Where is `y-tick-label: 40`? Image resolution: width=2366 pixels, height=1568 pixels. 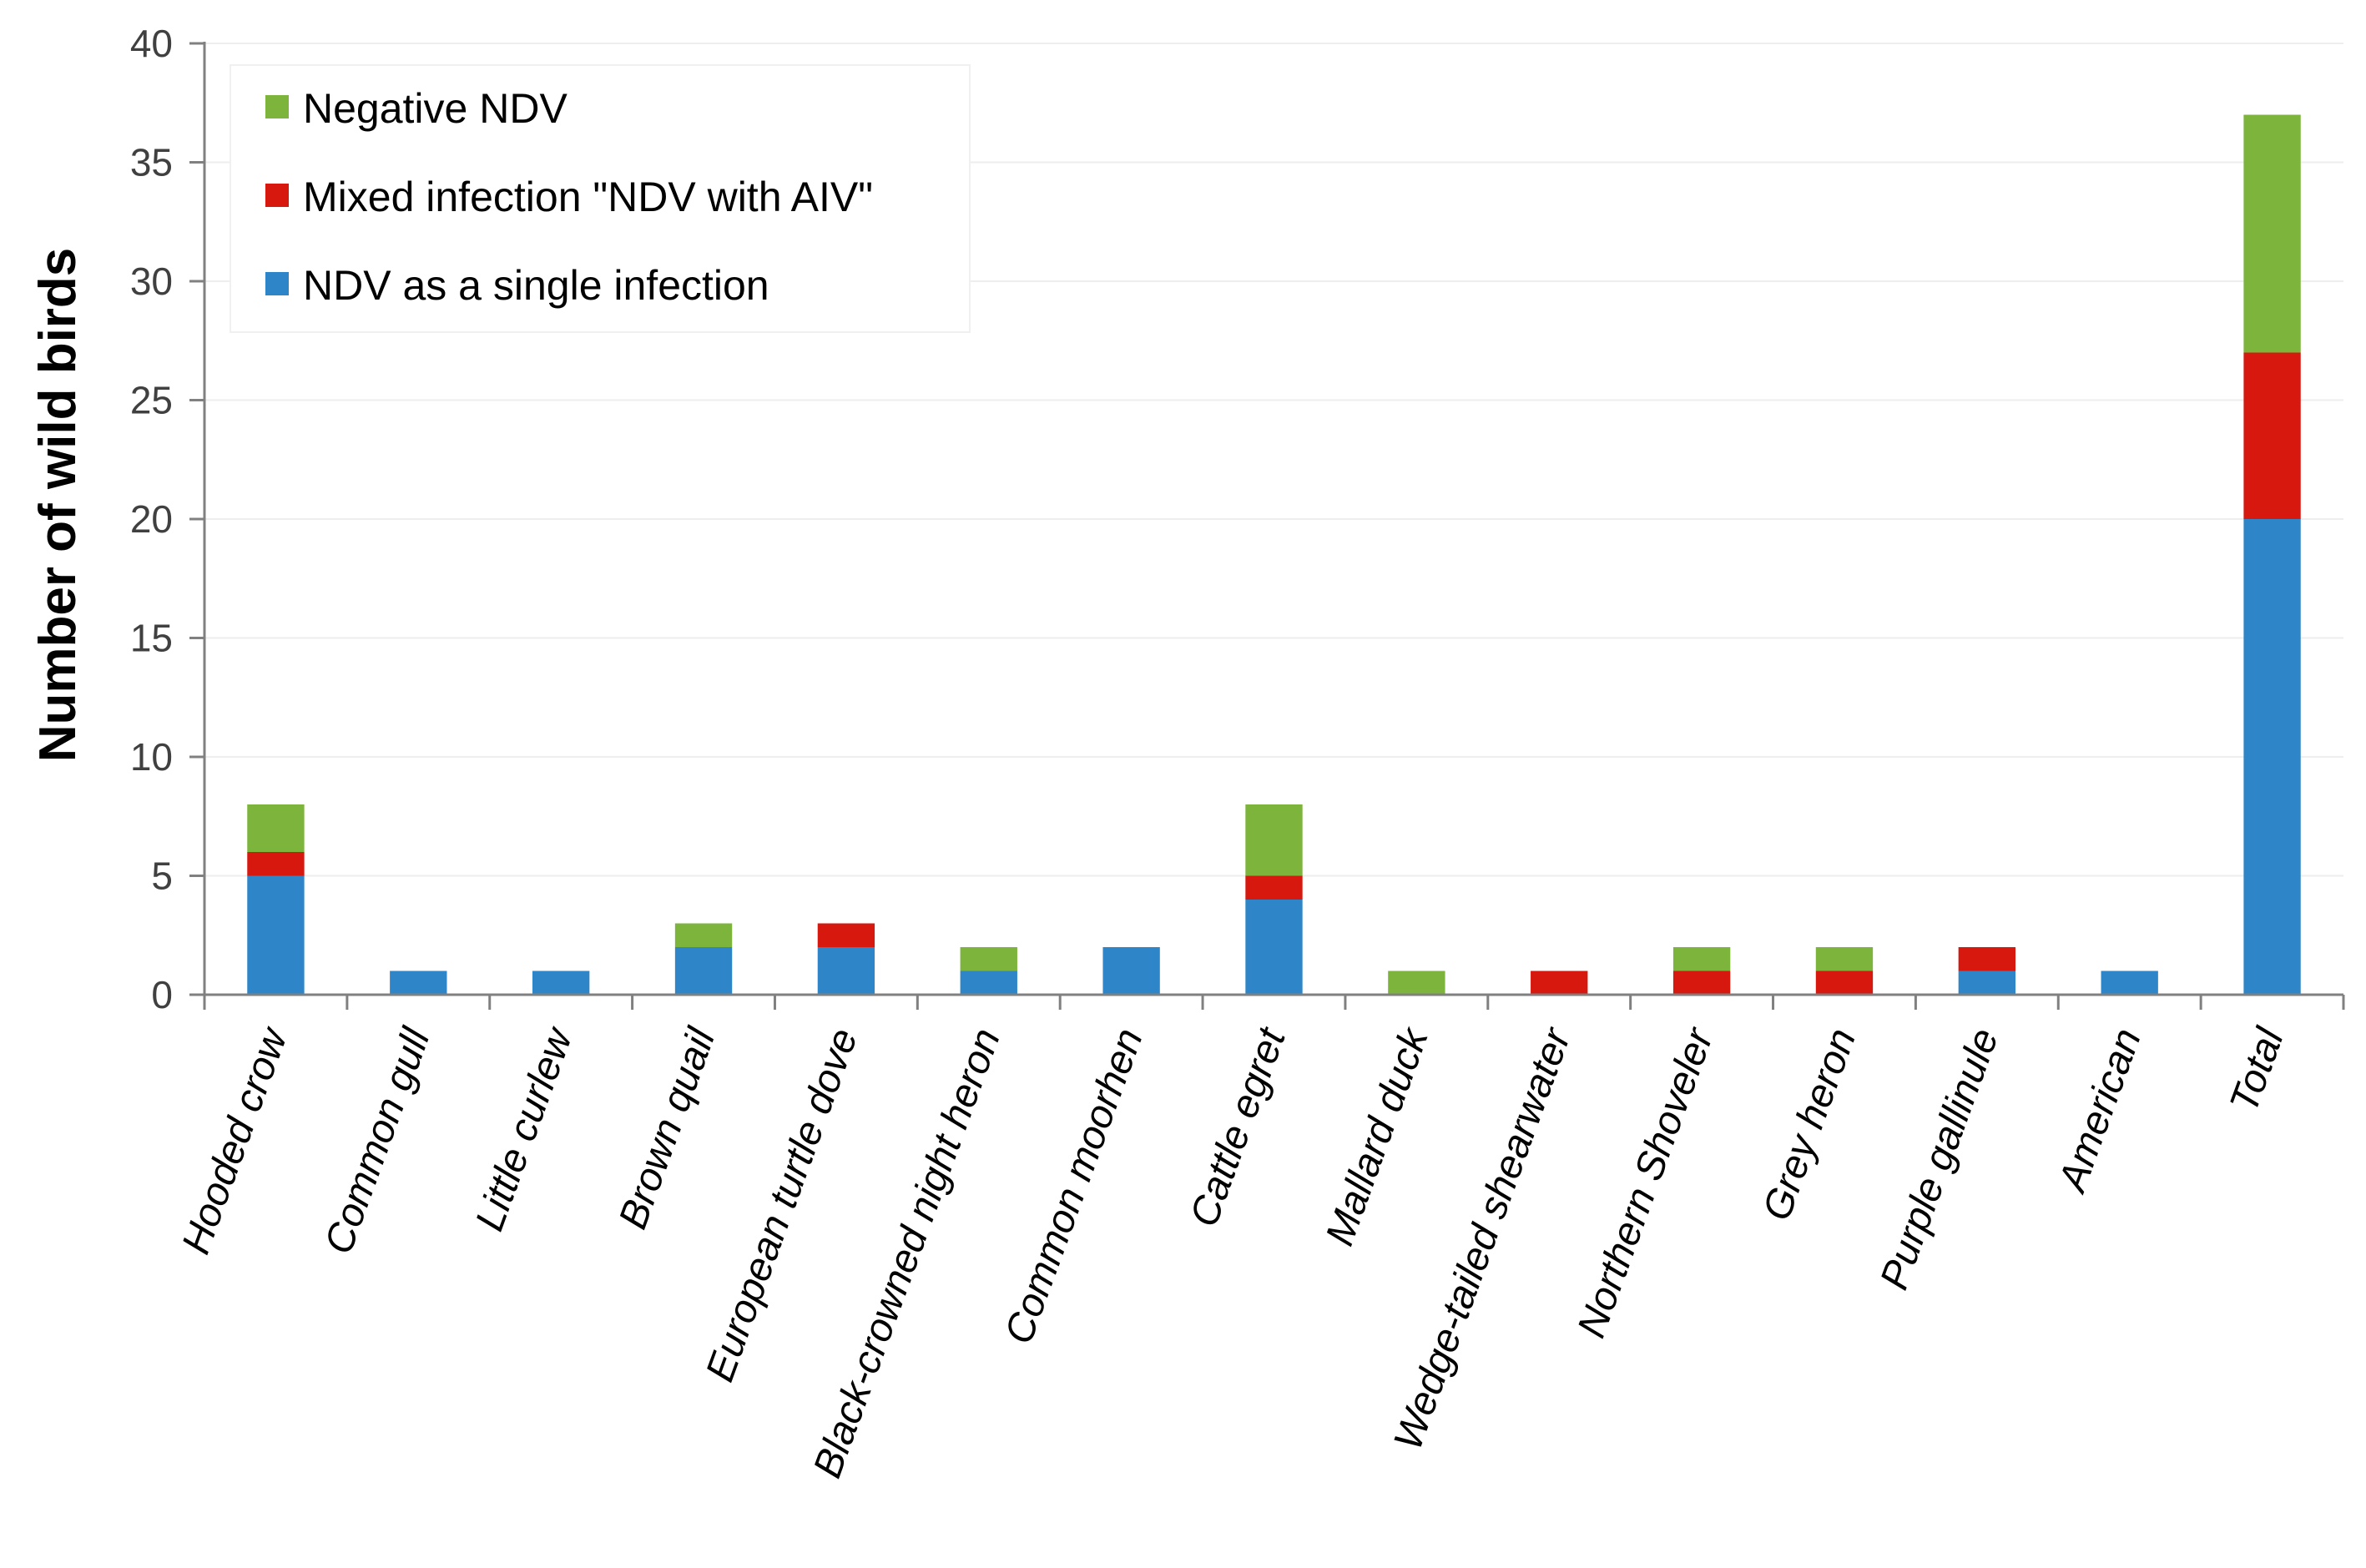
y-tick-label: 40 is located at coordinates (151, 43).